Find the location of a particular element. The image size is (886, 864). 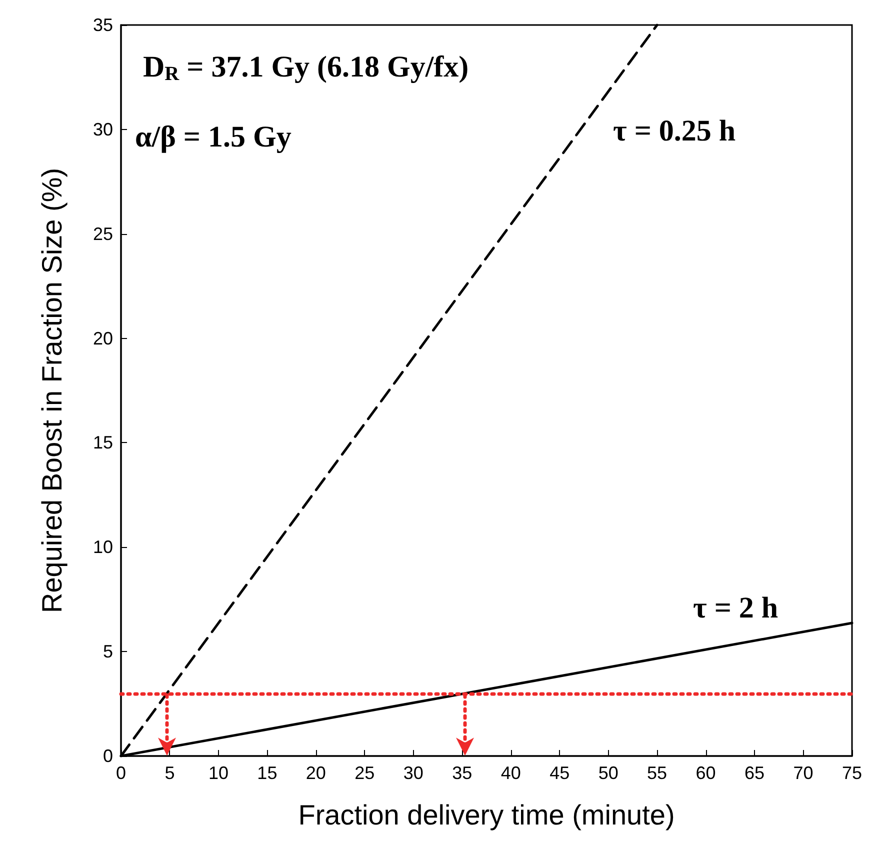

y-tick-label: 10 is located at coordinates (102, 547).